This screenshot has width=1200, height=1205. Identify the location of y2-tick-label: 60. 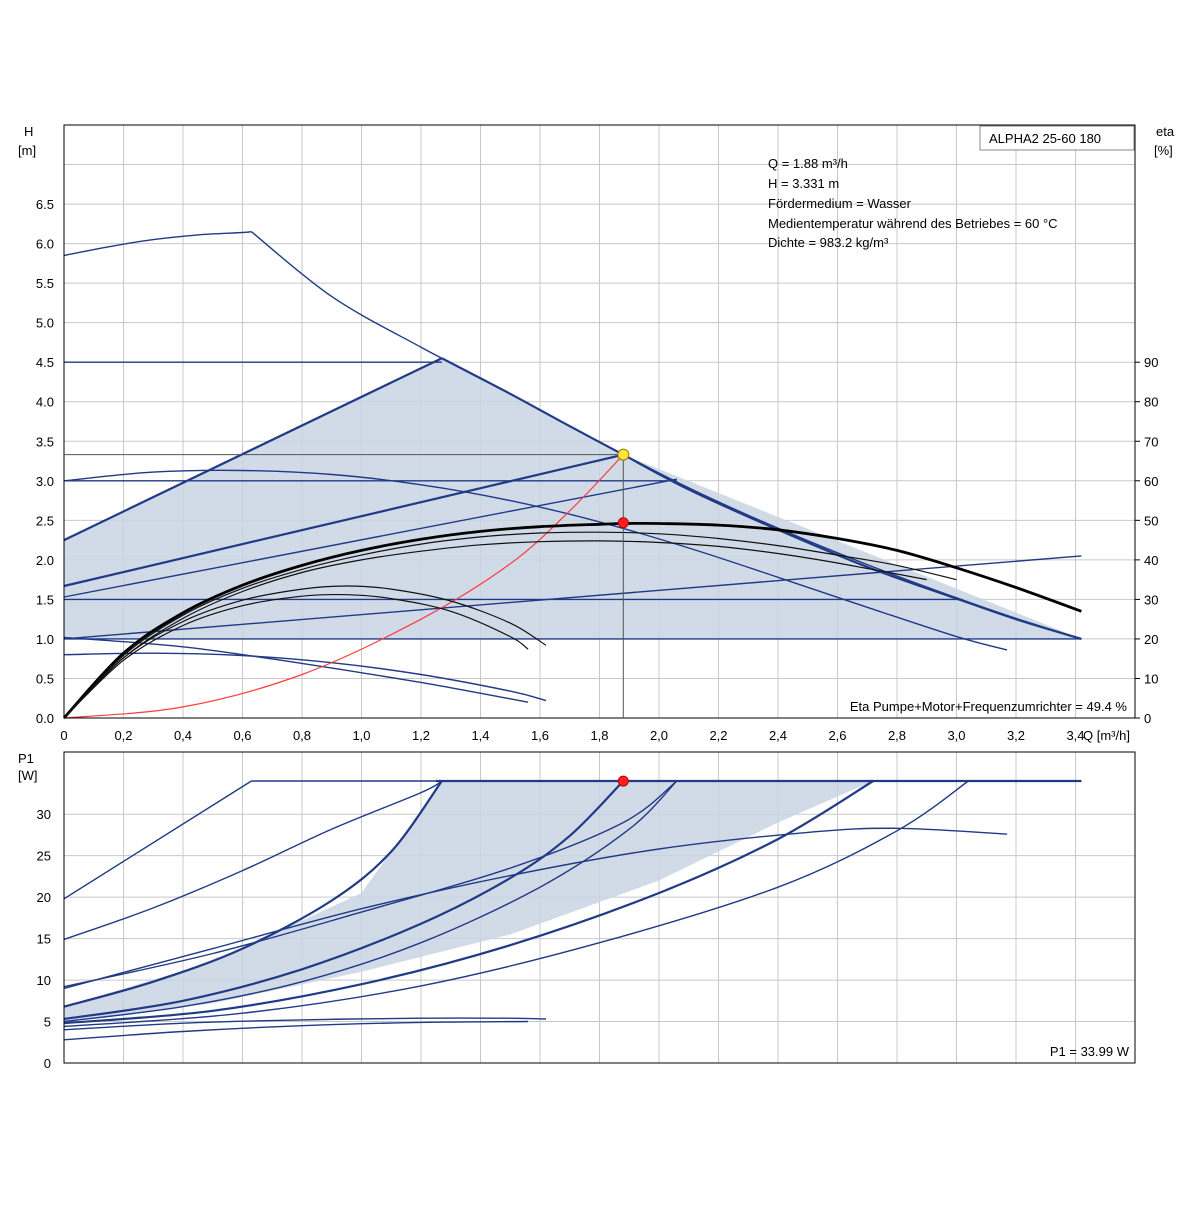
(1151, 481).